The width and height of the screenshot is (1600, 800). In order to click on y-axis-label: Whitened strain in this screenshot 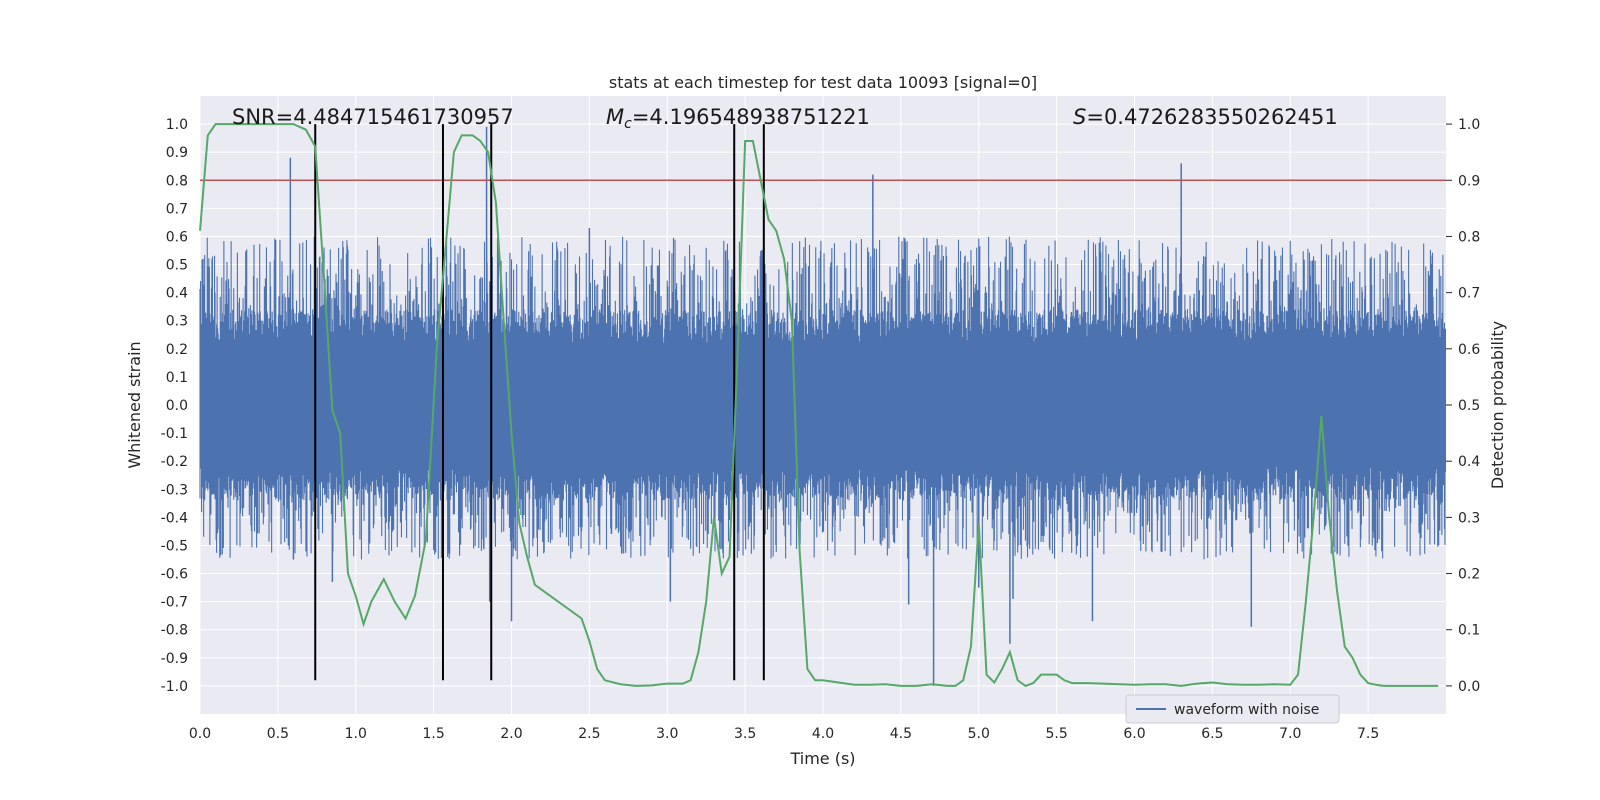, I will do `click(134, 404)`.